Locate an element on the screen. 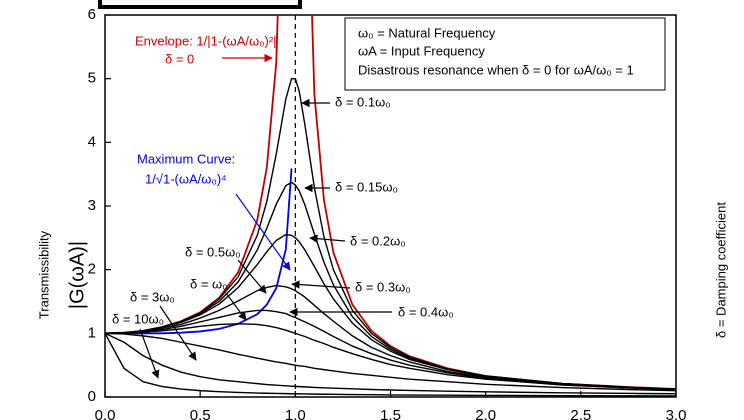 This screenshot has width=744, height=420. x-tick-label: 0.5 is located at coordinates (200, 413).